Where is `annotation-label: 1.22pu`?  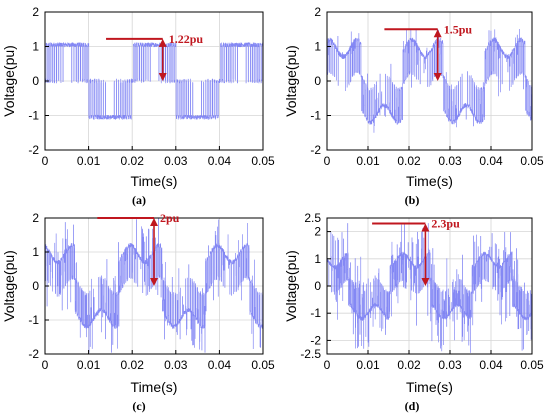 annotation-label: 1.22pu is located at coordinates (186, 39).